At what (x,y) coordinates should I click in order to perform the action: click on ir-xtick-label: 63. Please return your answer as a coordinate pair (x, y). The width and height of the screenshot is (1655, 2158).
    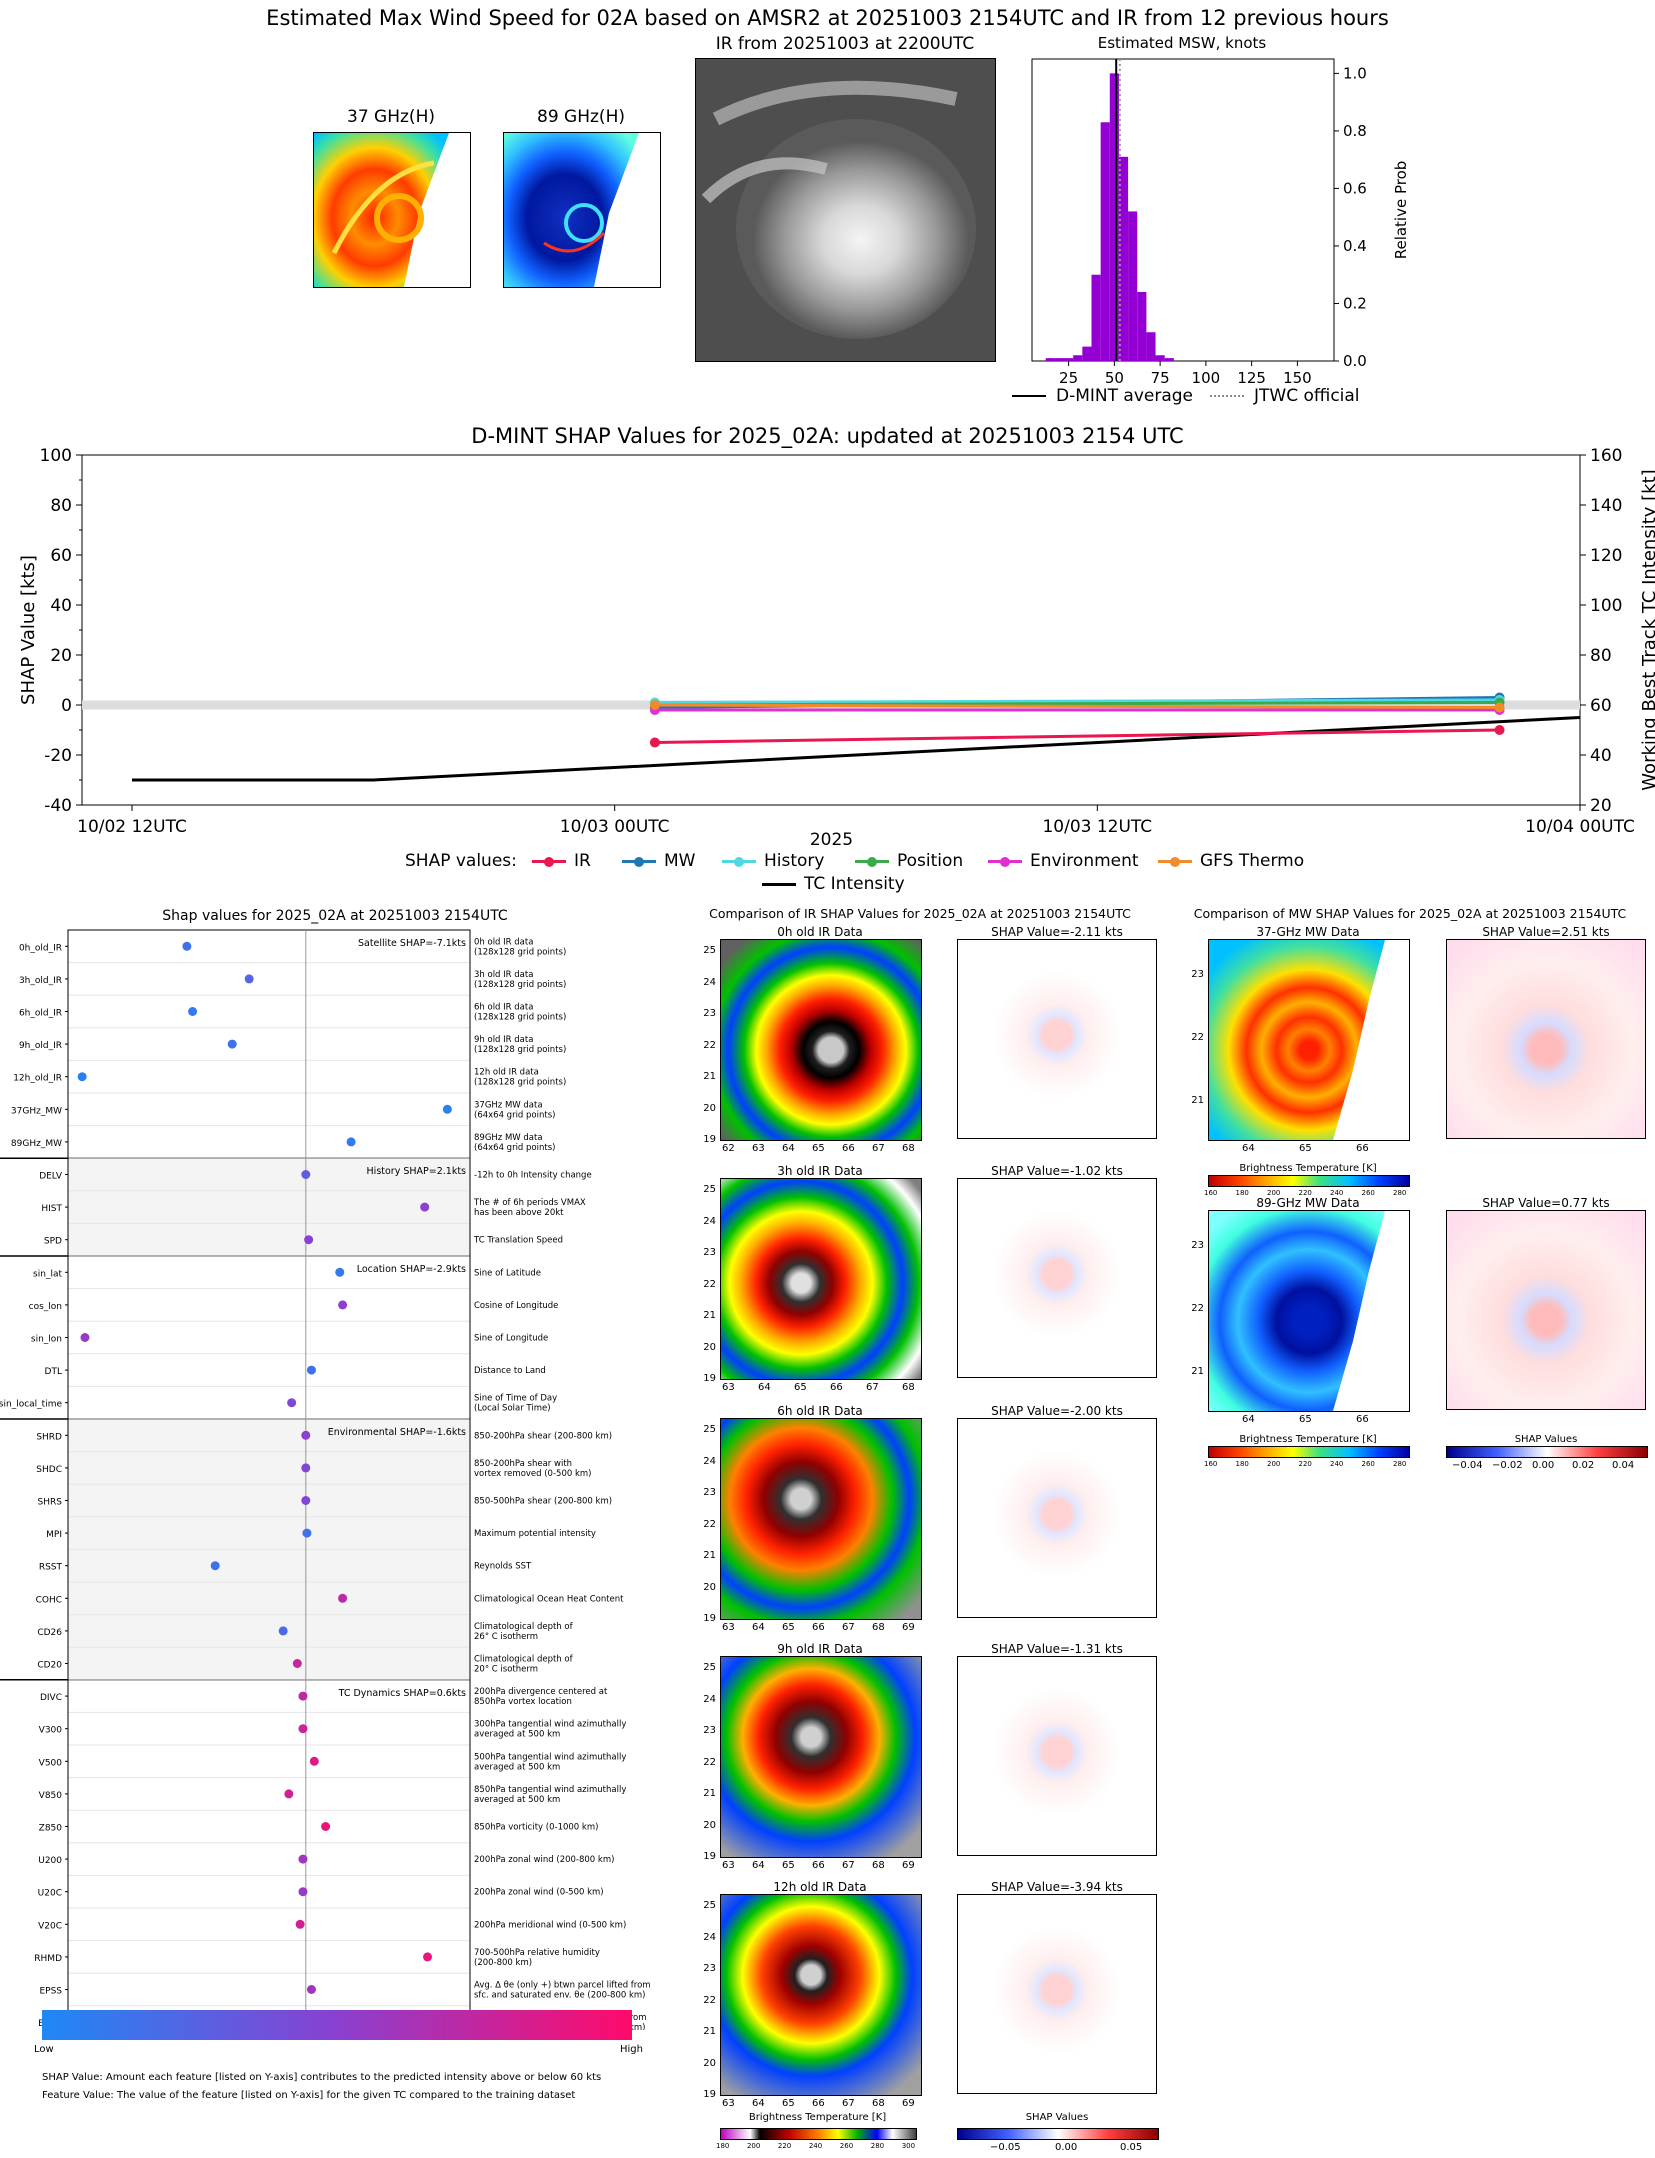
    Looking at the image, I should click on (728, 2103).